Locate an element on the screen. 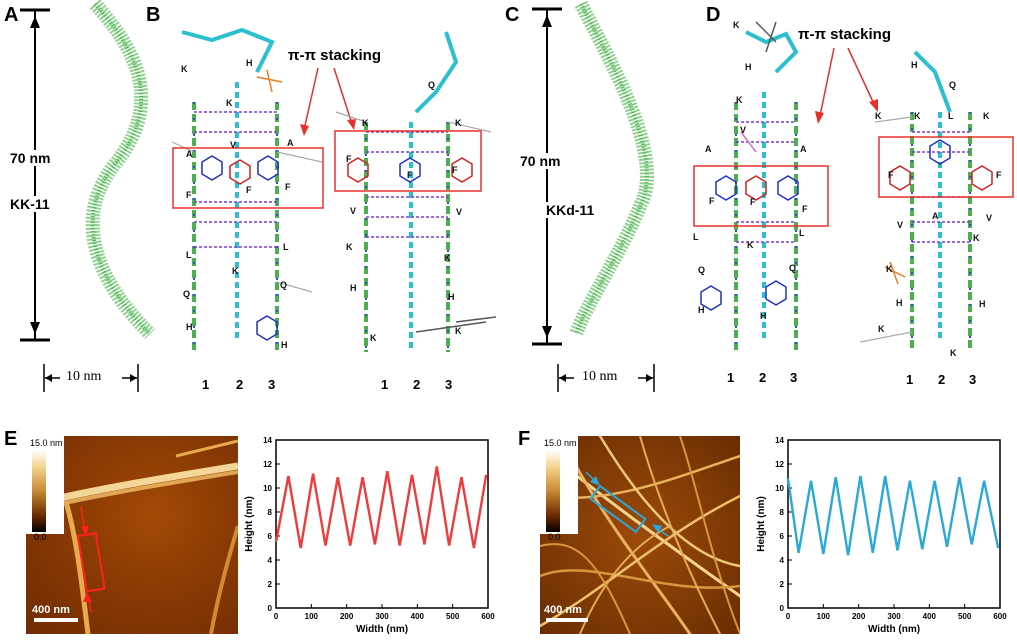  pi-stacking-arrows-b is located at coordinates (328, 101).